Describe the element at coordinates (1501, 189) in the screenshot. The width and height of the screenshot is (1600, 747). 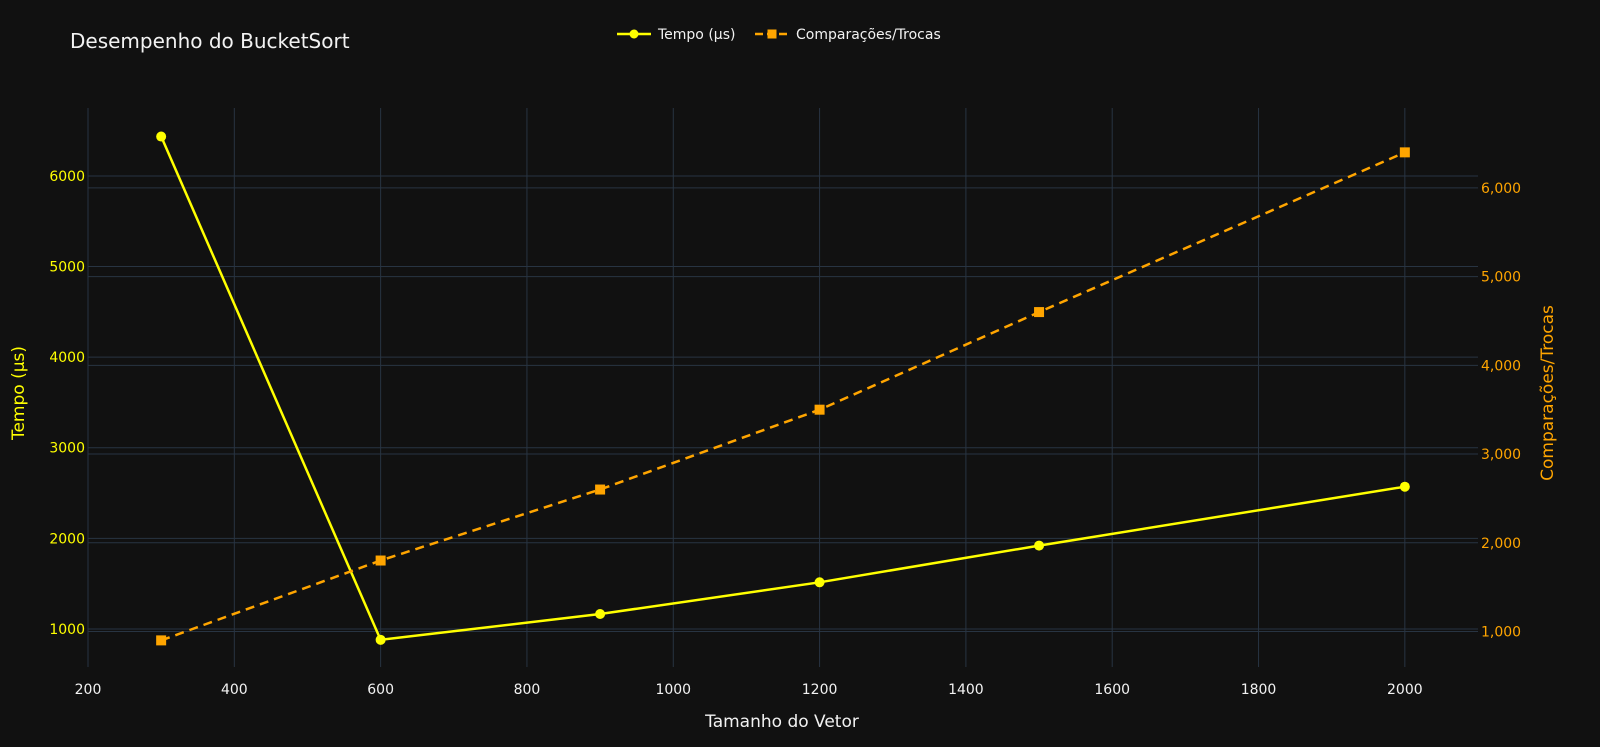
I see `y2-tick-label: 6,000` at that location.